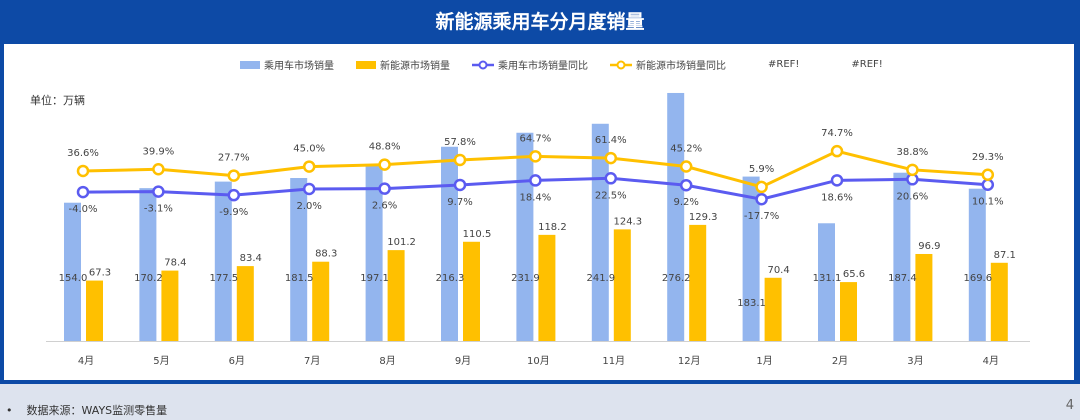 The height and width of the screenshot is (420, 1080). I want to click on data-label: 20.6%, so click(913, 196).